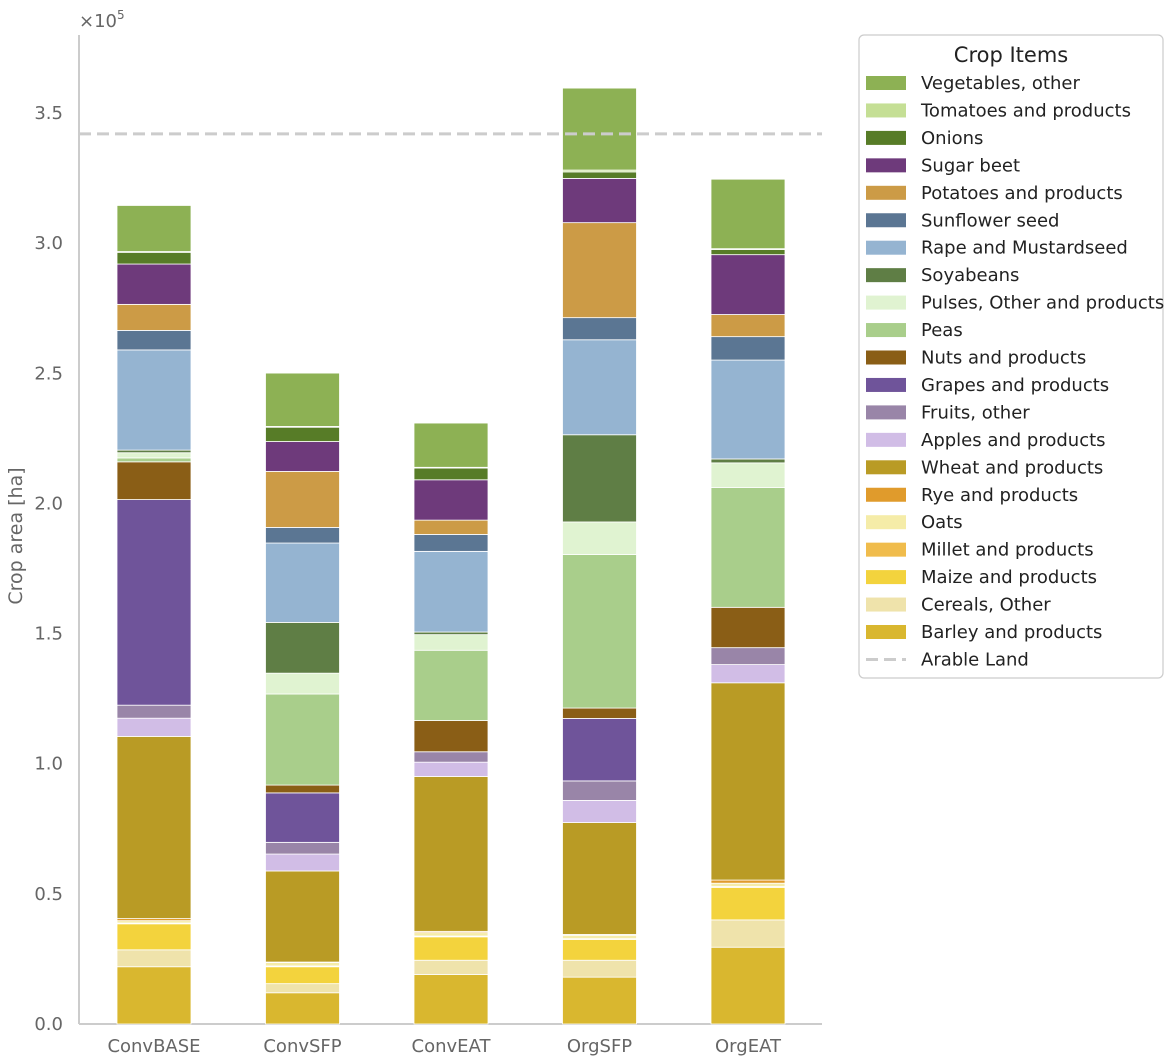 The image size is (1169, 1062). Describe the element at coordinates (1000, 83) in the screenshot. I see `legend-label: Vegetables, other` at that location.